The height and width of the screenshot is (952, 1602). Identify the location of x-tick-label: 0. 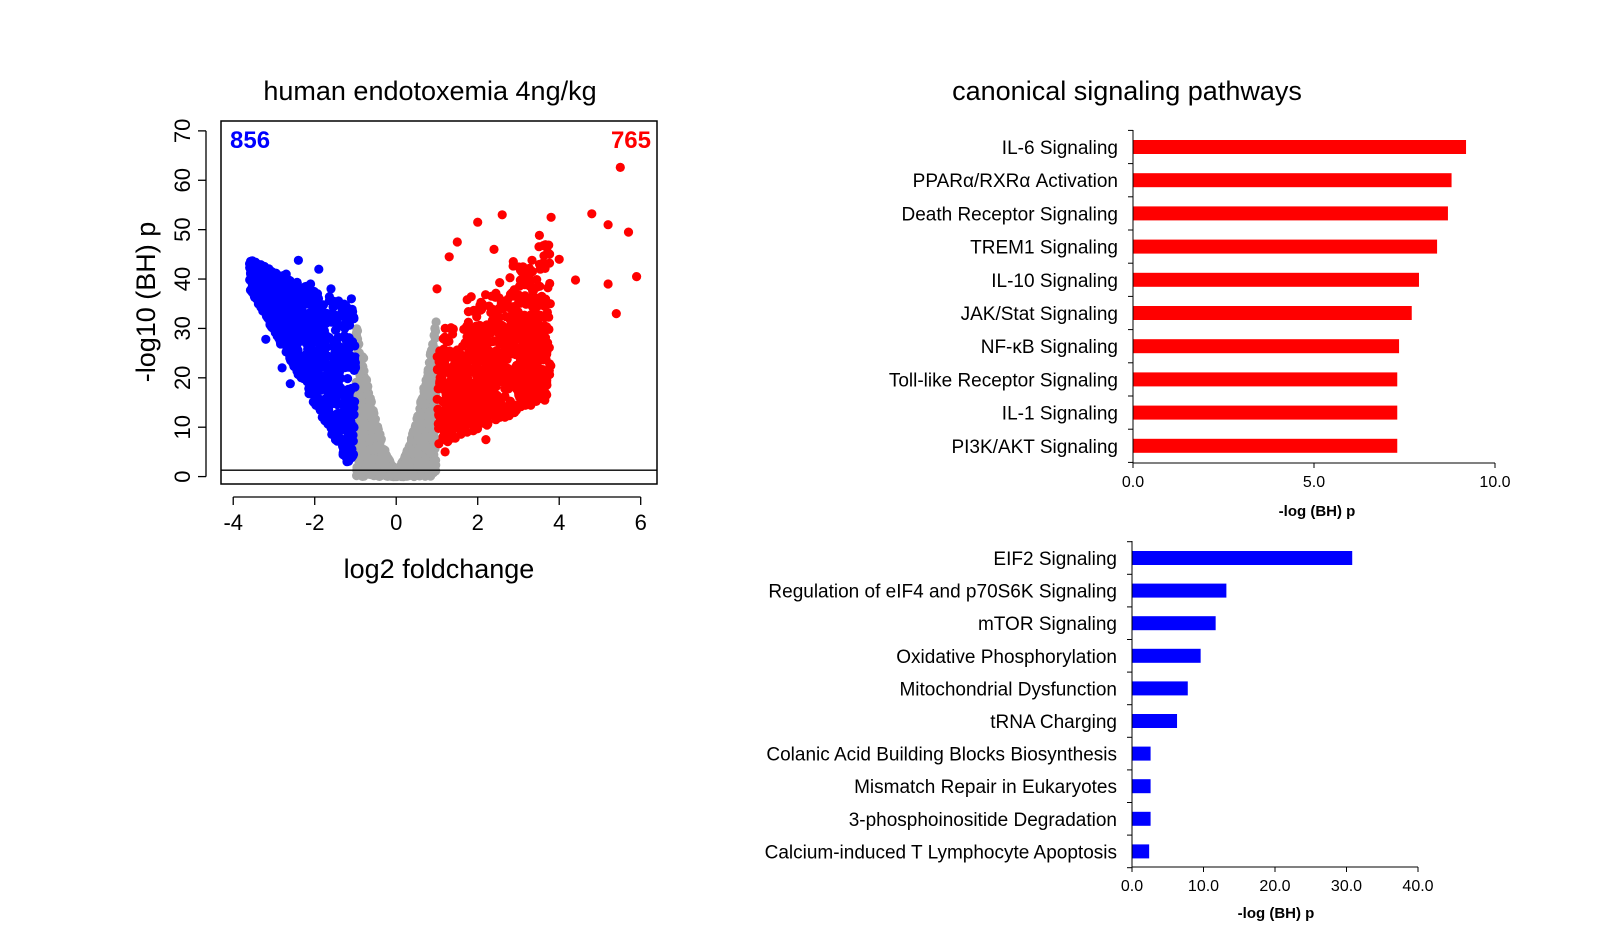
(396, 522).